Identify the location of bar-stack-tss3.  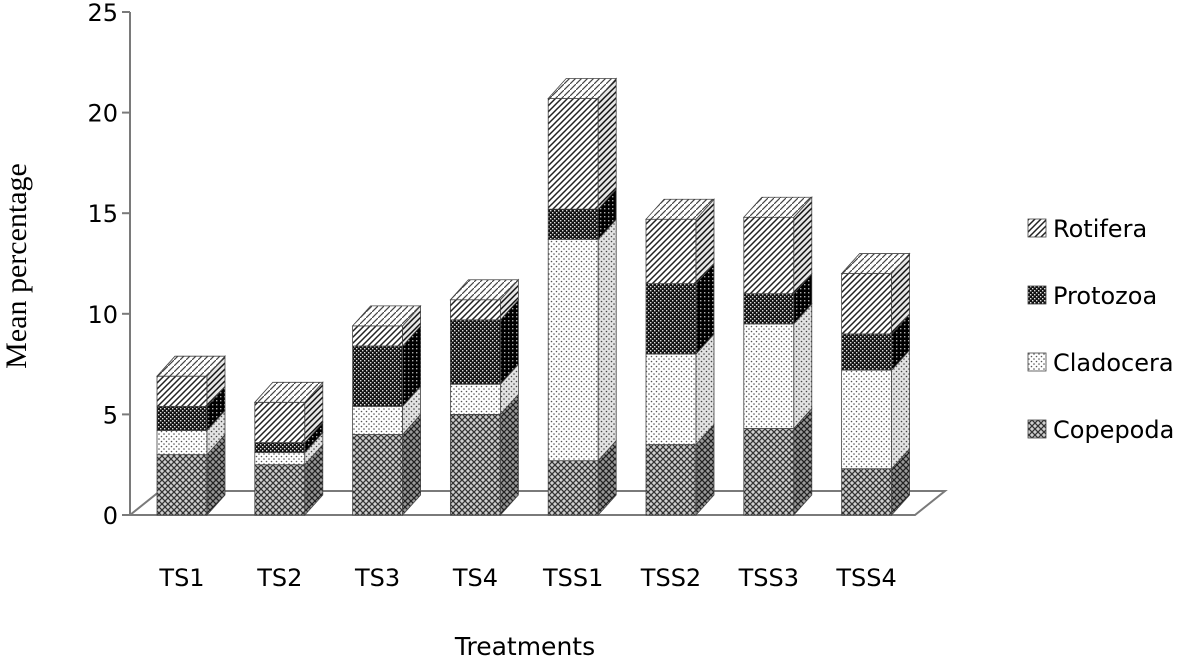
(777, 356).